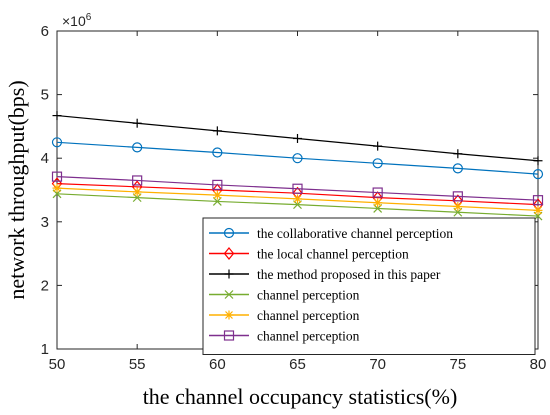 This screenshot has width=550, height=415. Describe the element at coordinates (45, 31) in the screenshot. I see `y-tick-label: 6` at that location.